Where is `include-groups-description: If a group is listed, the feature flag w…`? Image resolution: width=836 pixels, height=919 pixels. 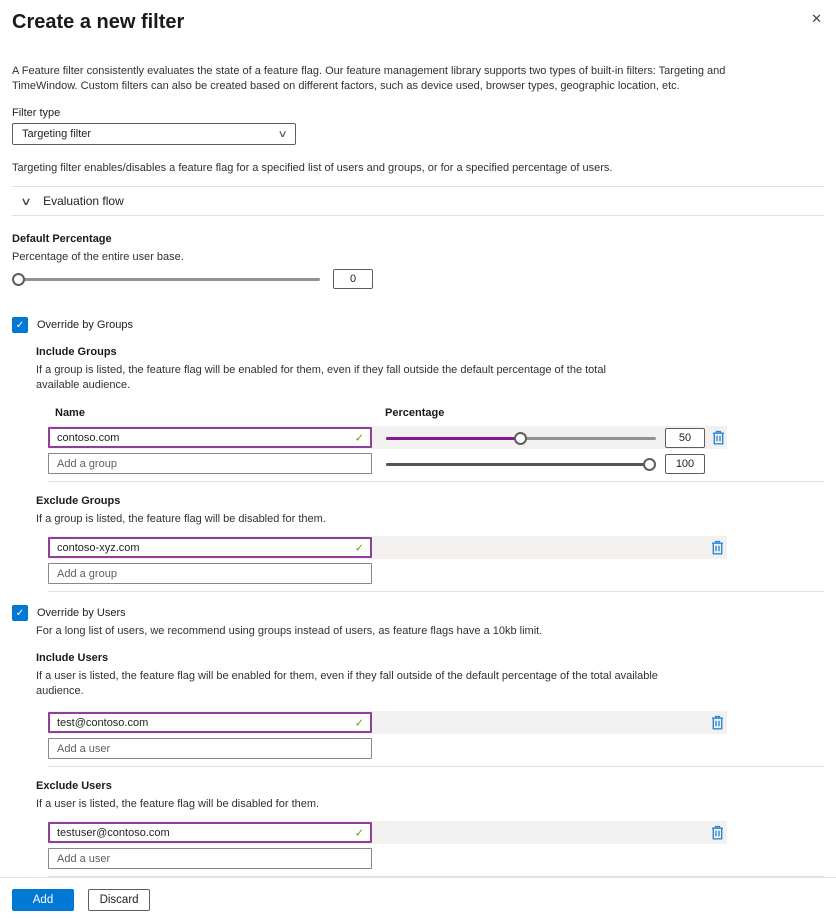 include-groups-description: If a group is listed, the feature flag w… is located at coordinates (321, 377).